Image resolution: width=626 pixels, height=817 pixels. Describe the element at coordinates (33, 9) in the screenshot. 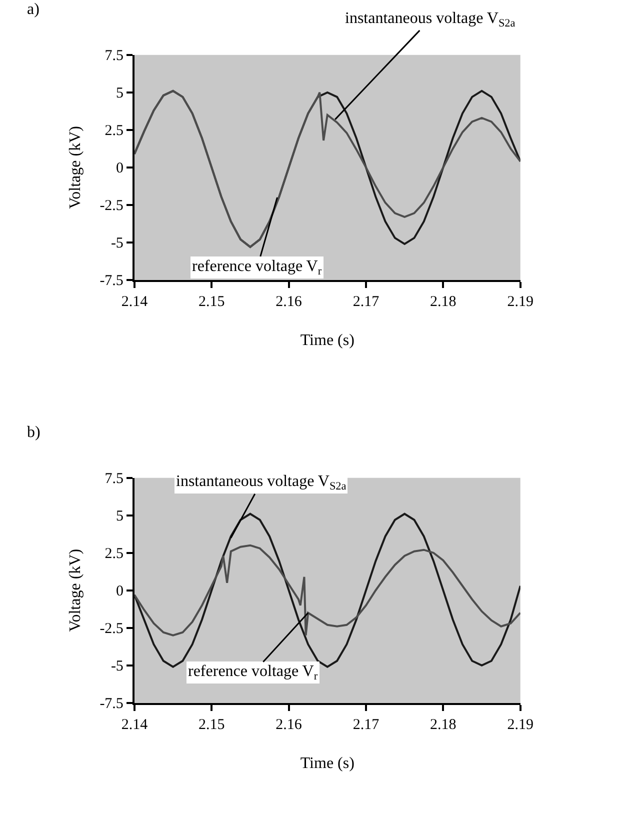

I see `chart-title: a)` at that location.